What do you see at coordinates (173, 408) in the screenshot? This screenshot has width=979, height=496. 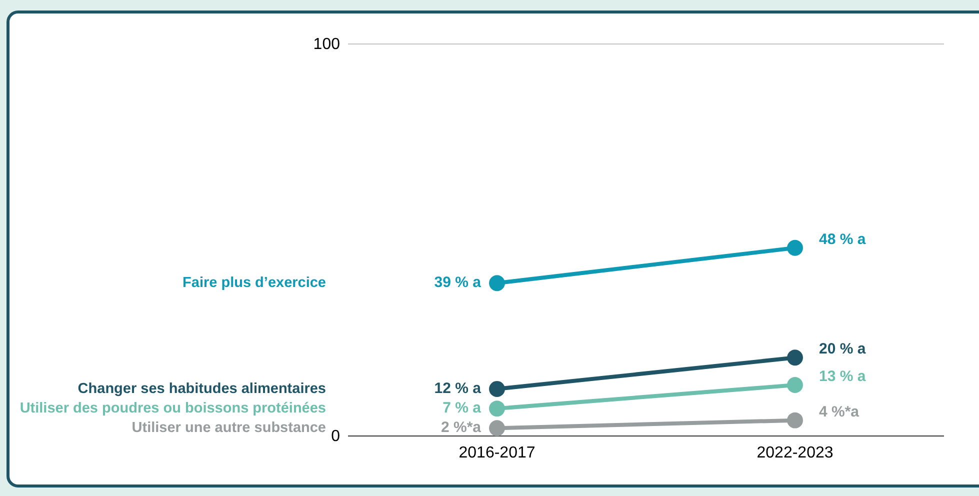 I see `text: Utiliser des poudres ou boissons protéinées` at bounding box center [173, 408].